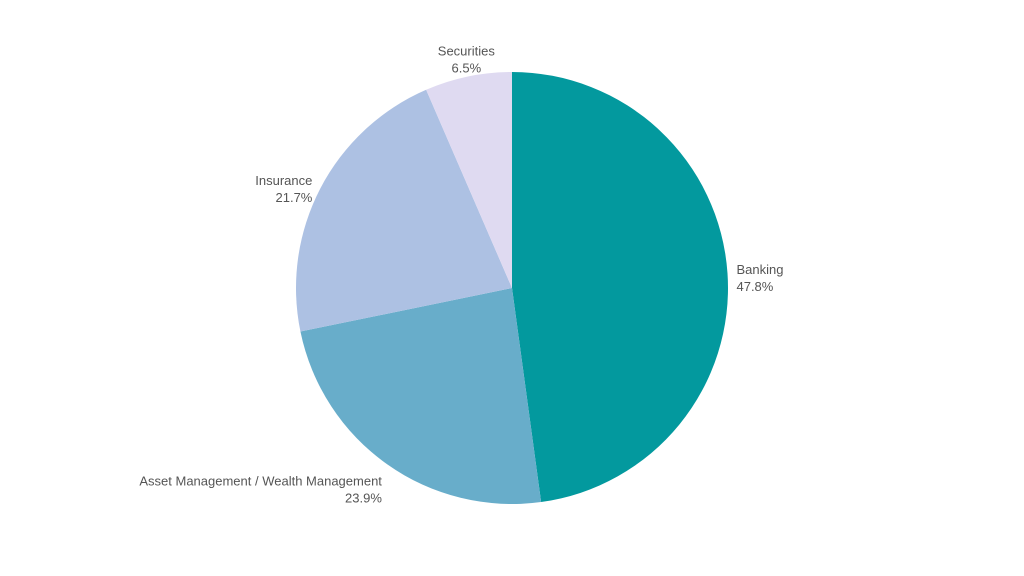  I want to click on slice-percent-label: 47.8%, so click(754, 286).